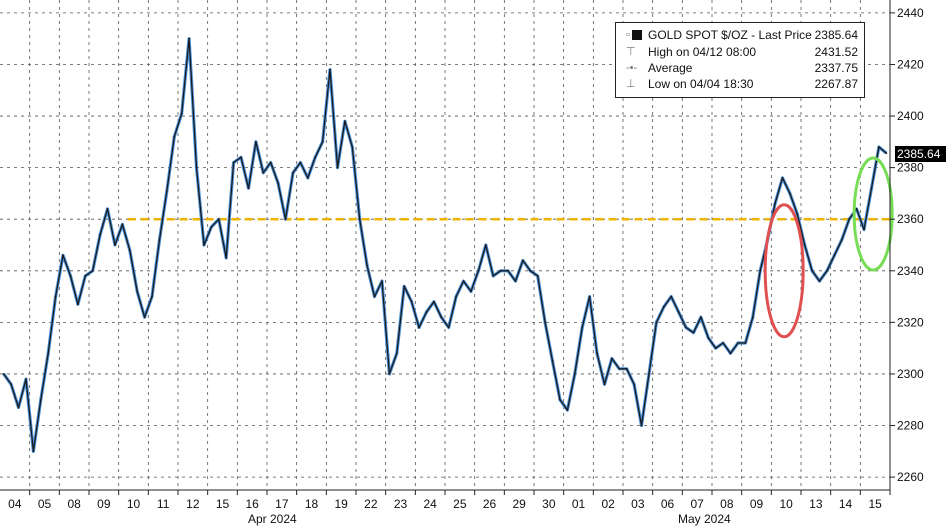 This screenshot has width=946, height=528. I want to click on y-tick-label: 2380, so click(910, 168).